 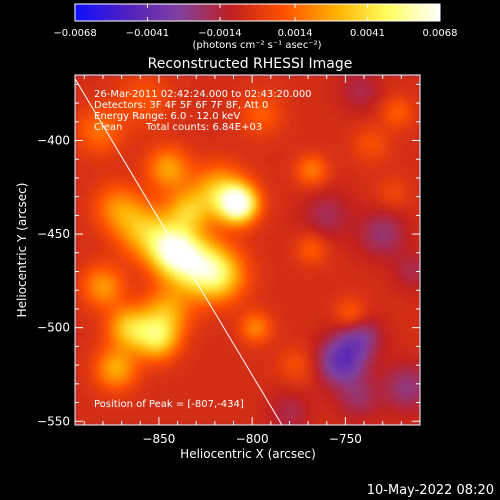 I want to click on peak-position-text: Position of Peak = [-807,-434], so click(x=169, y=404).